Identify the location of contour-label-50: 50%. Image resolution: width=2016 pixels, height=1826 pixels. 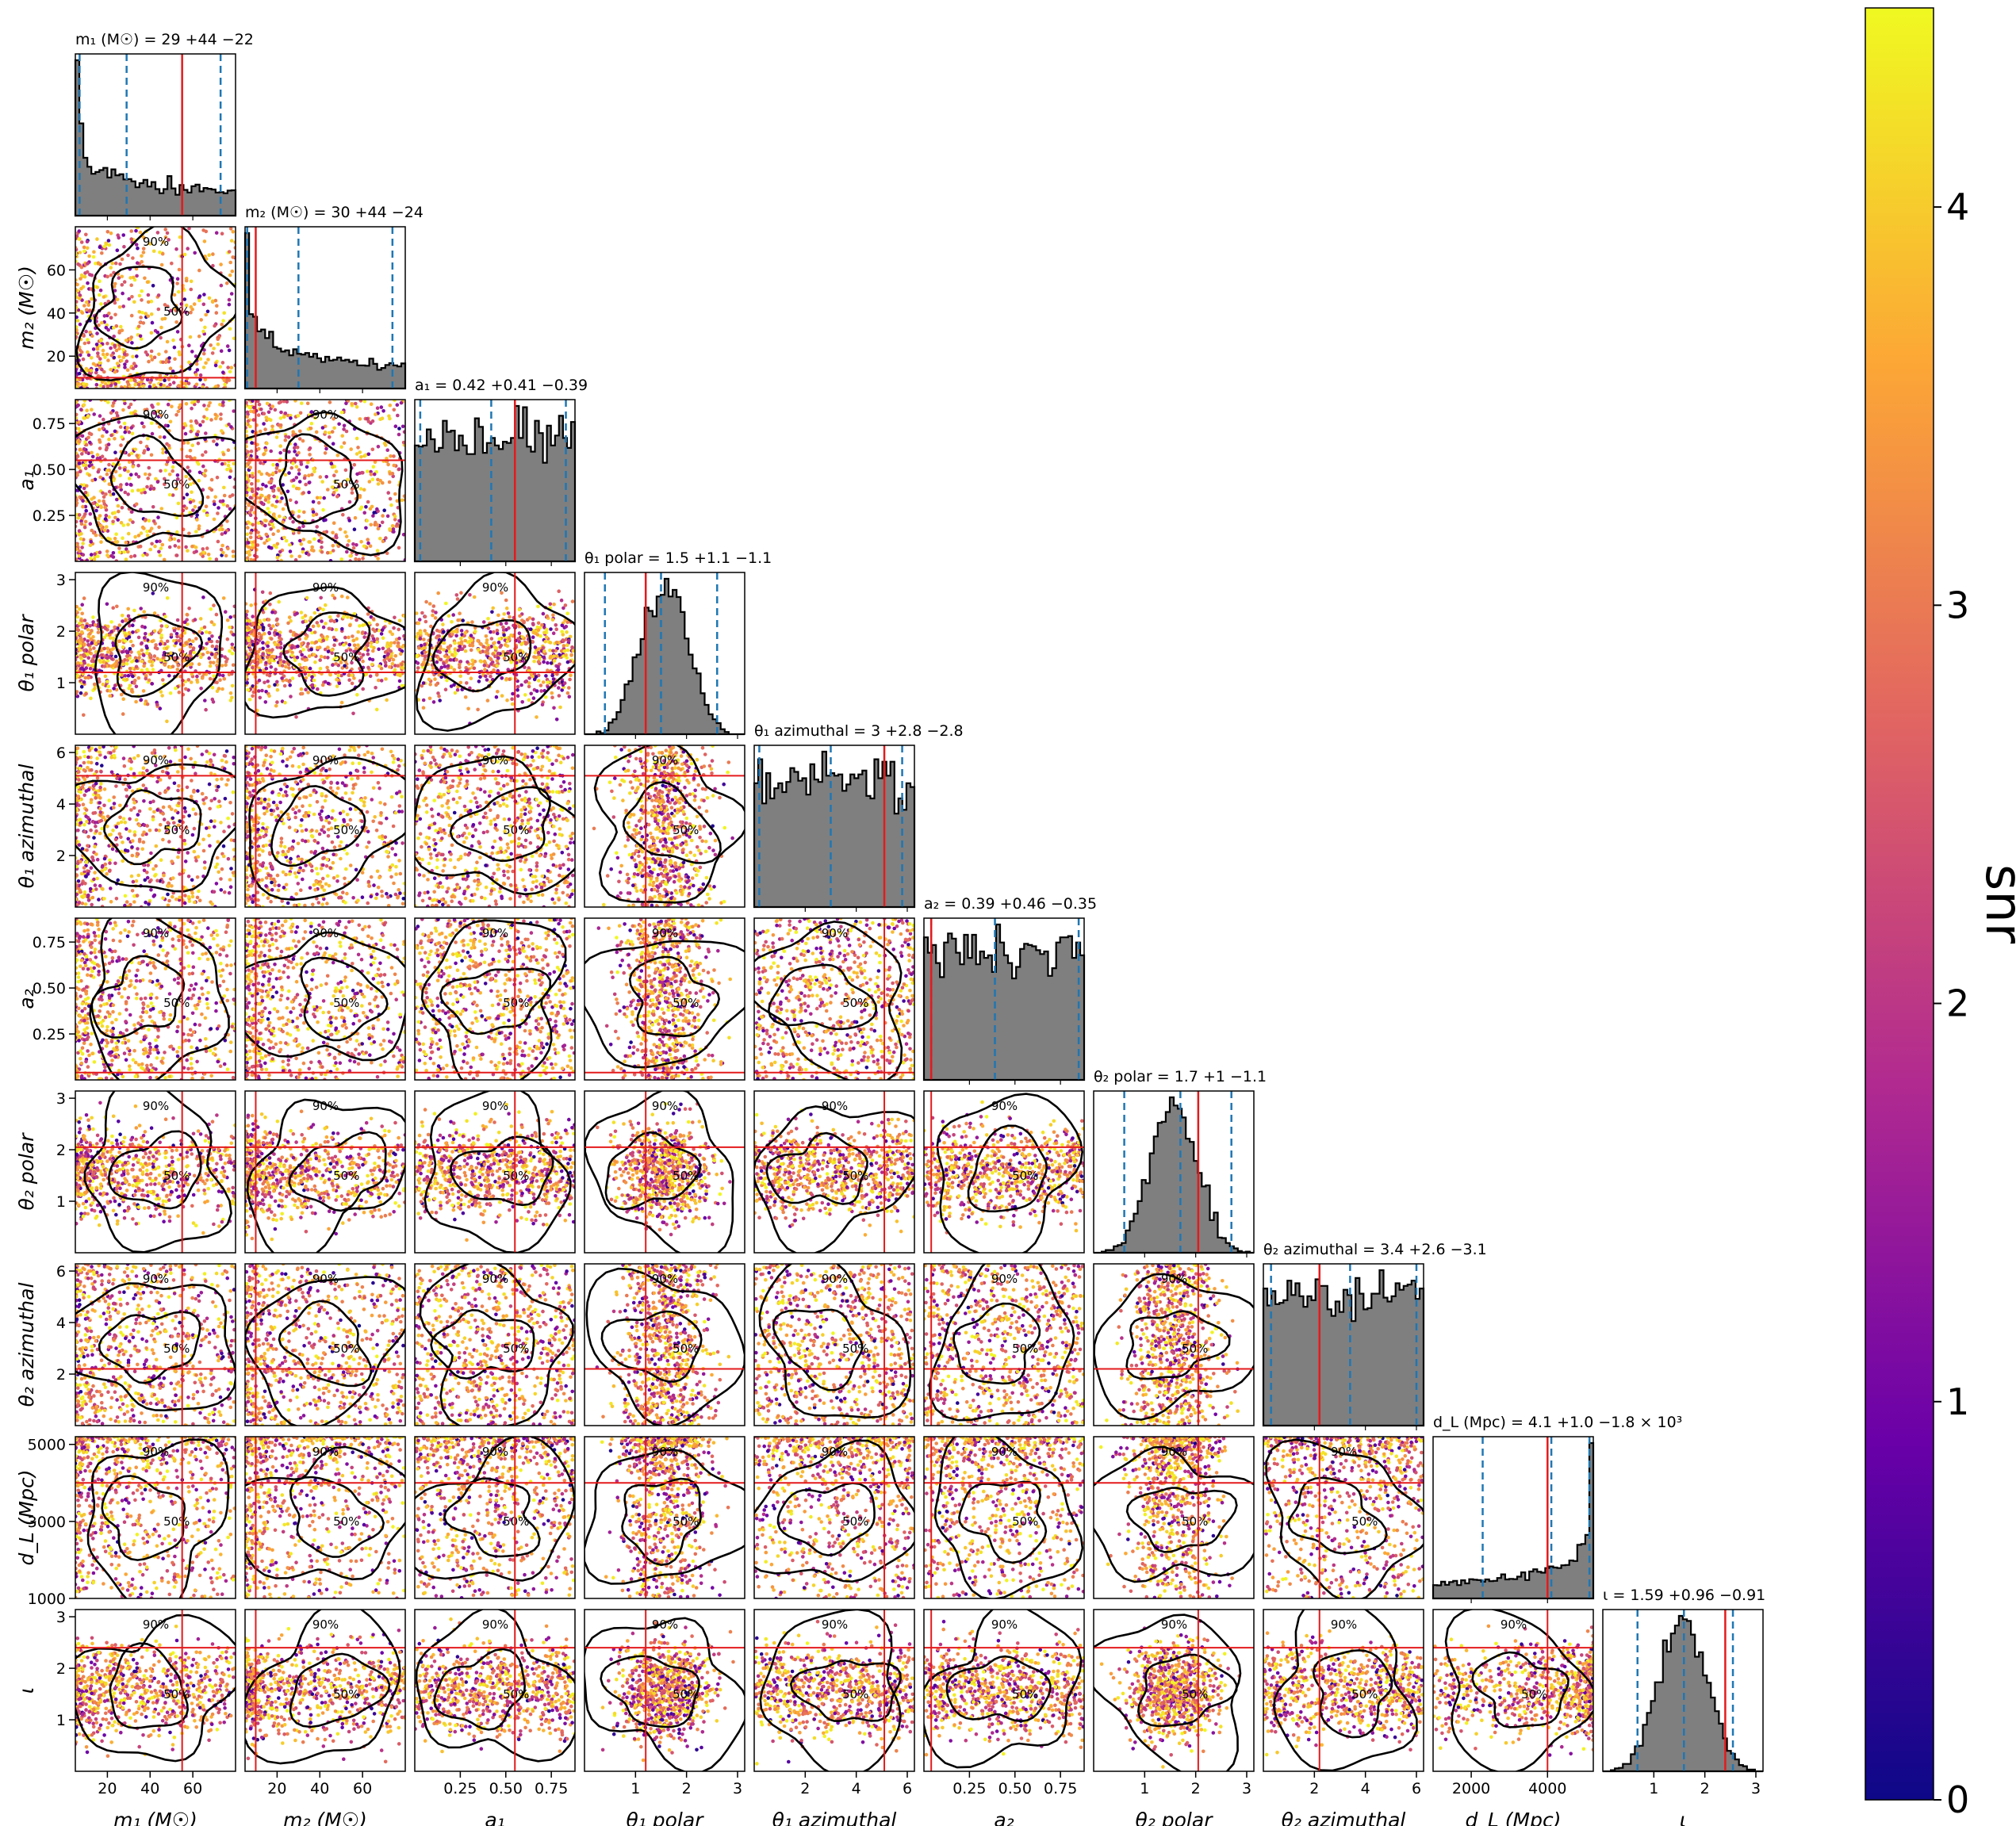
(176, 484).